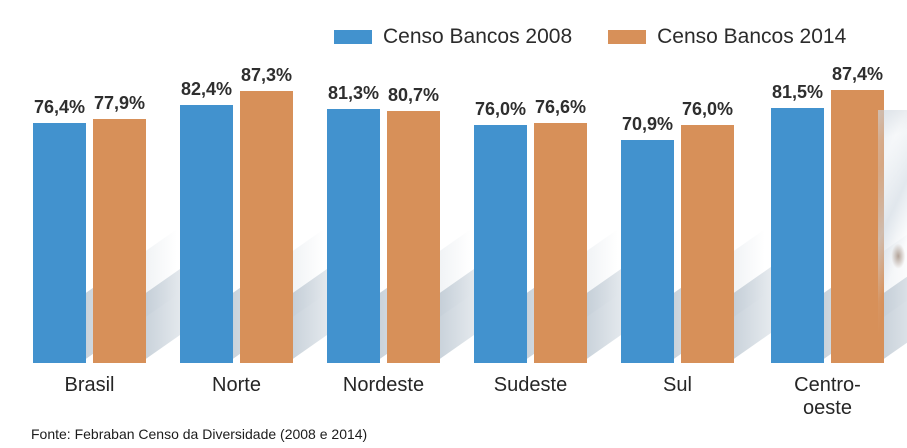 The image size is (907, 448). What do you see at coordinates (266, 75) in the screenshot?
I see `value-label: 87,3%` at bounding box center [266, 75].